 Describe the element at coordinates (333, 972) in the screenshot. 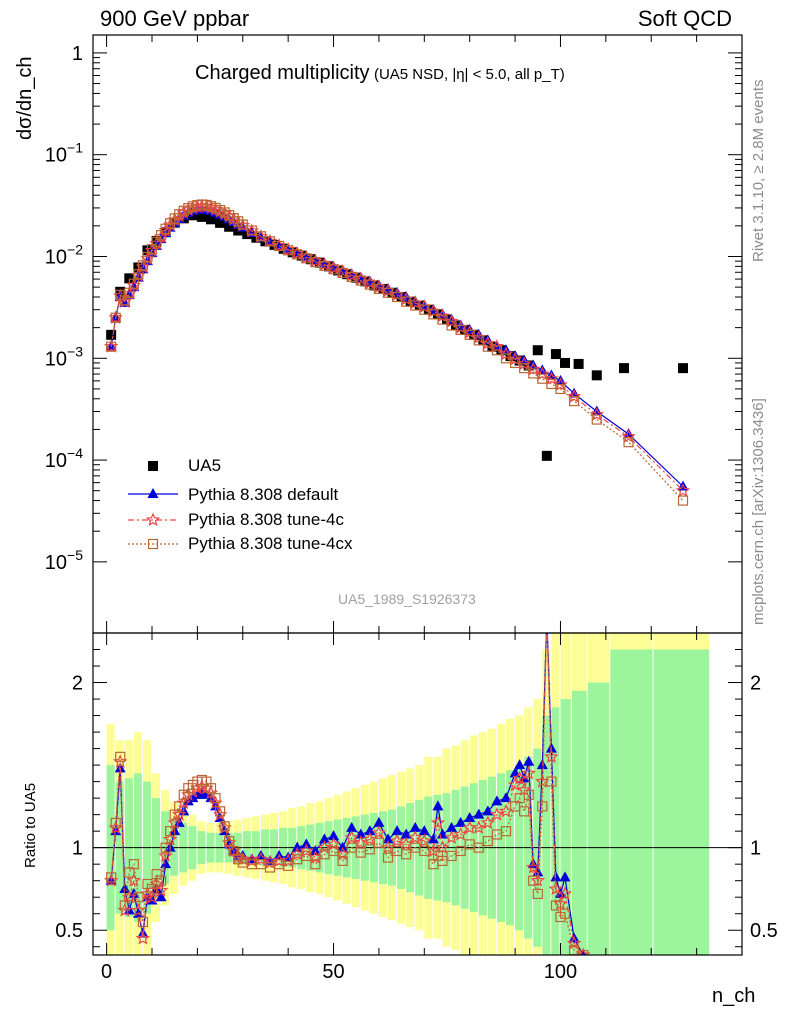

I see `x-tick-label: 50` at that location.